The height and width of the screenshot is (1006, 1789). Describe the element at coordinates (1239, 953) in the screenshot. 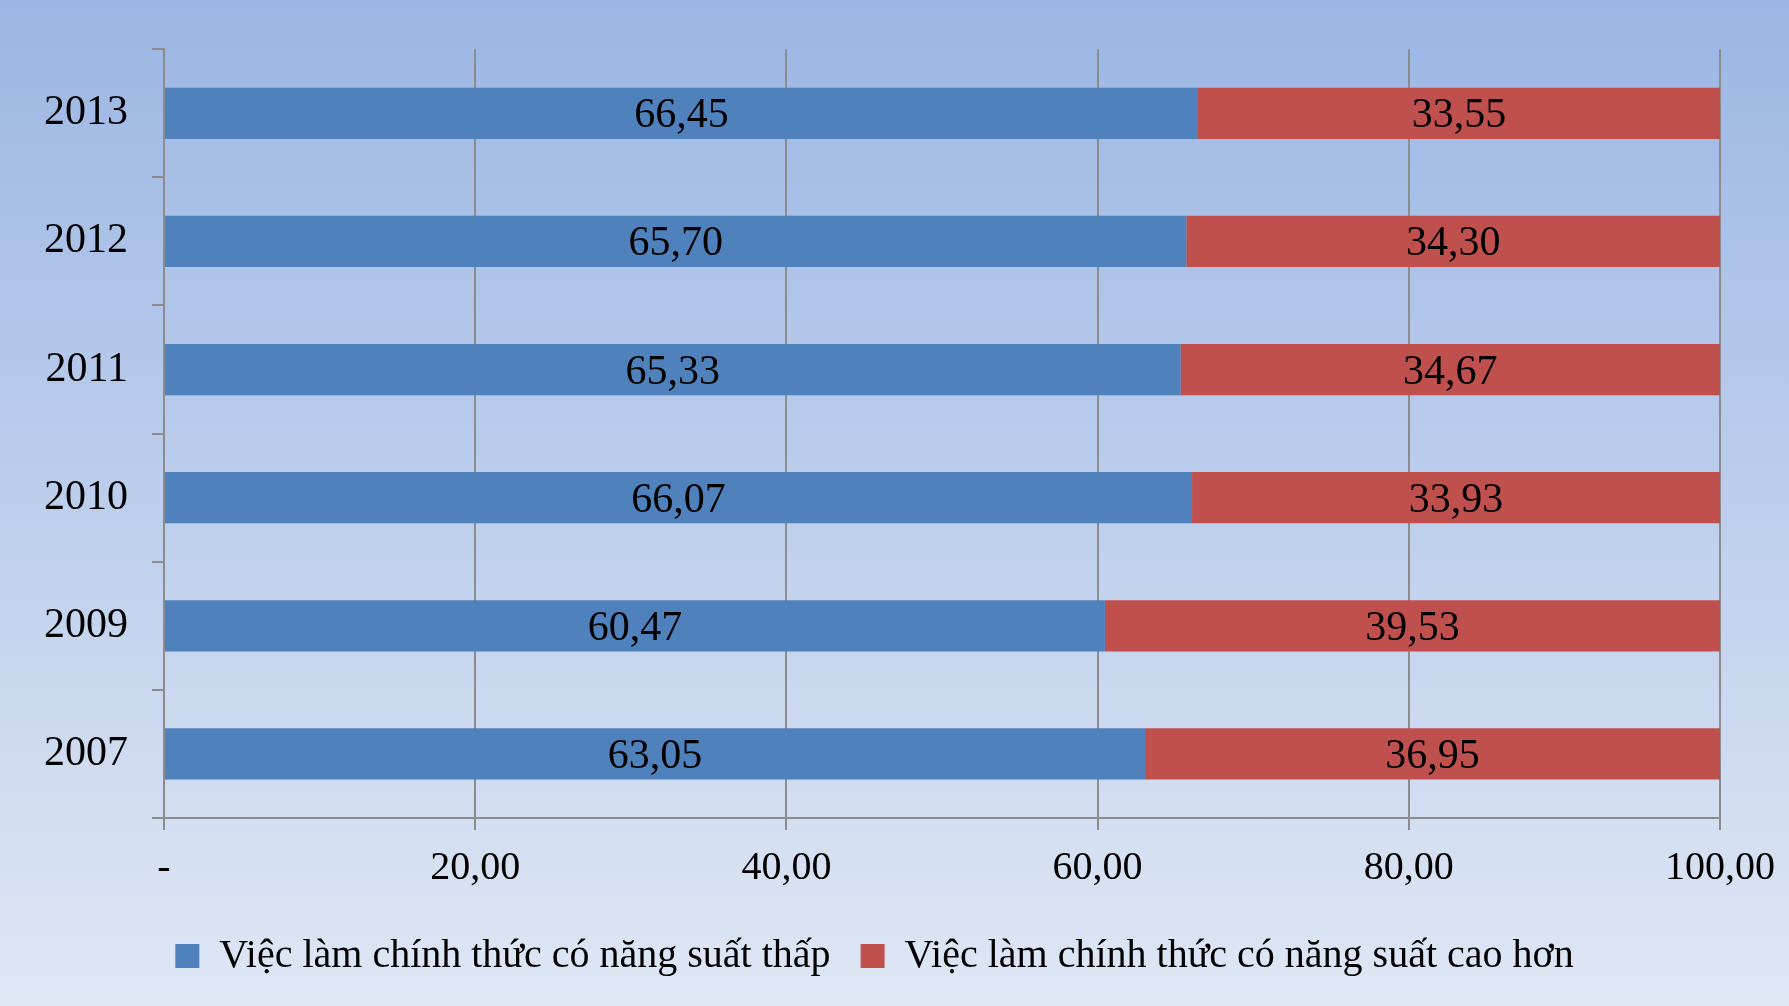

I see `legend-label: Việc làm chính thức có năng suất cao hơn` at that location.